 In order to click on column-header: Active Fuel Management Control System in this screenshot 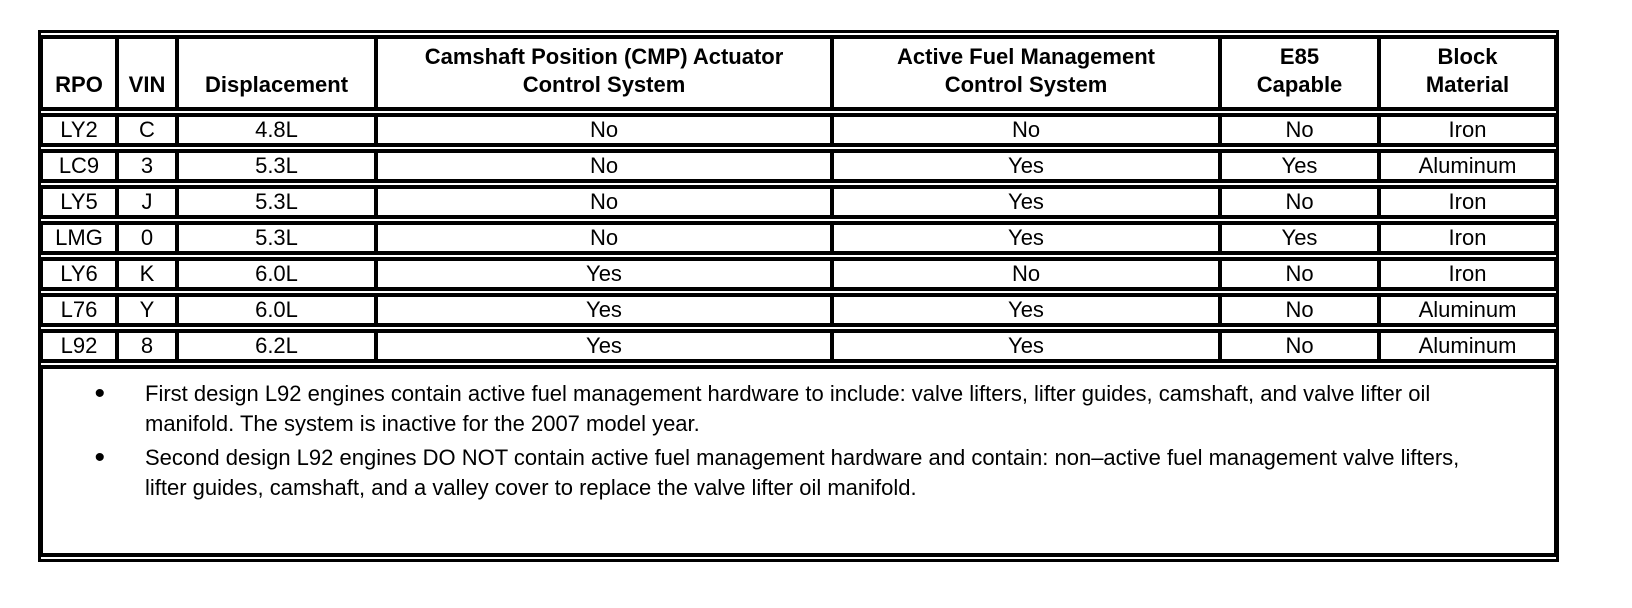, I will do `click(1026, 73)`.